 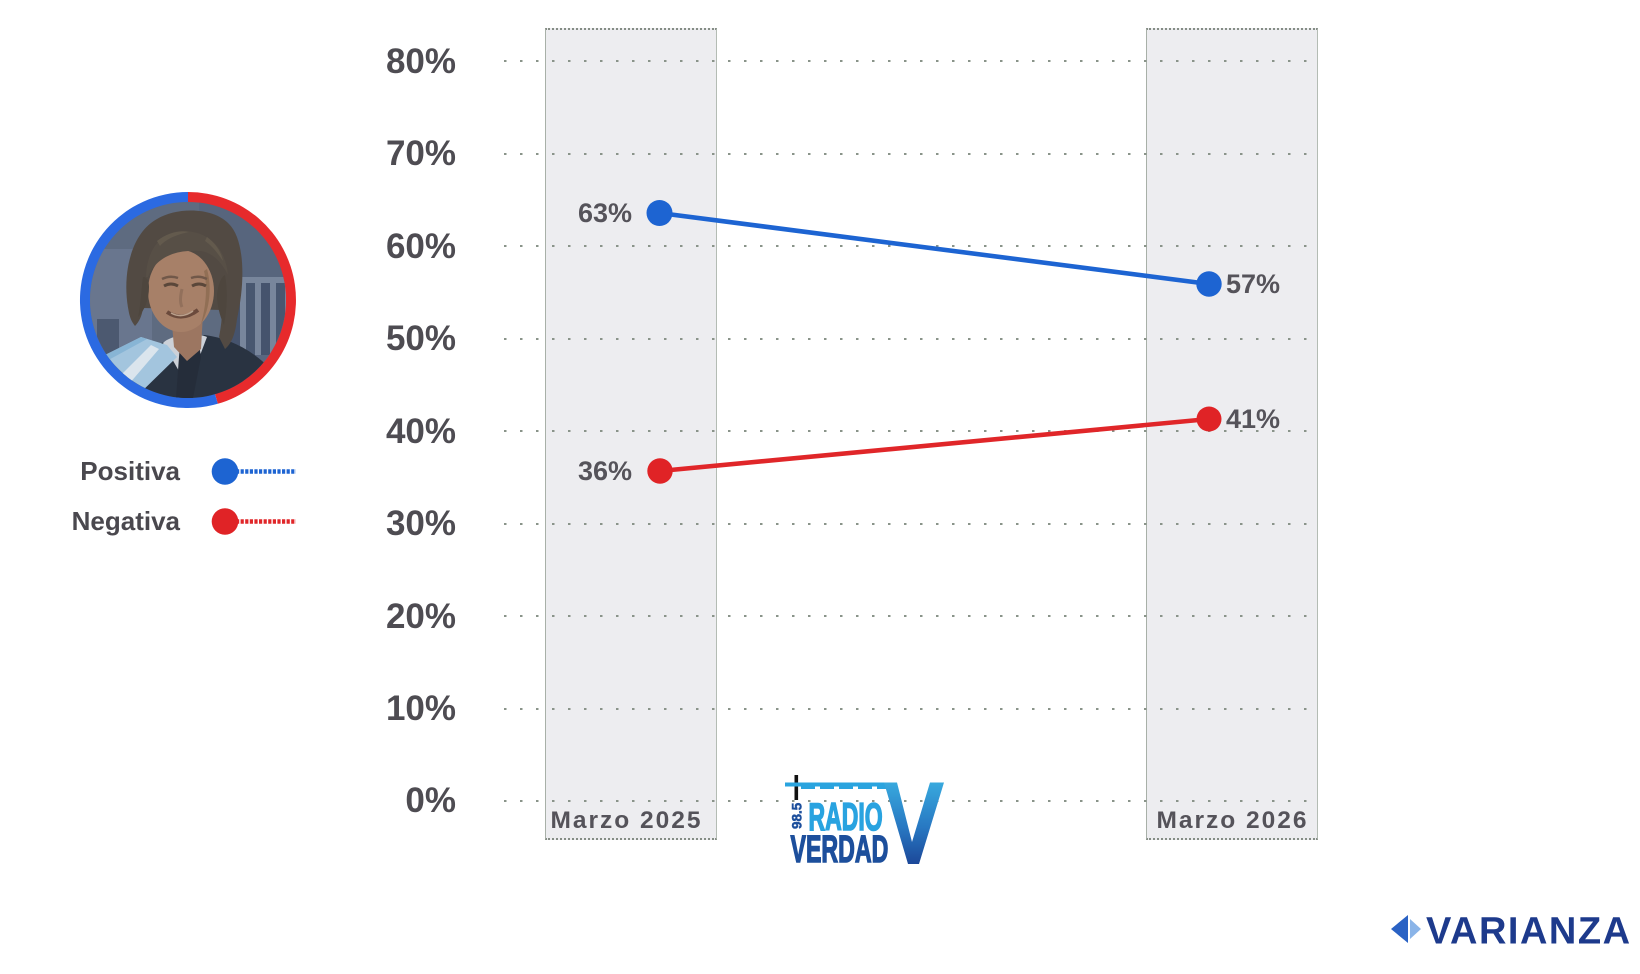 I want to click on svg-text: RADIO, so click(x=846, y=817).